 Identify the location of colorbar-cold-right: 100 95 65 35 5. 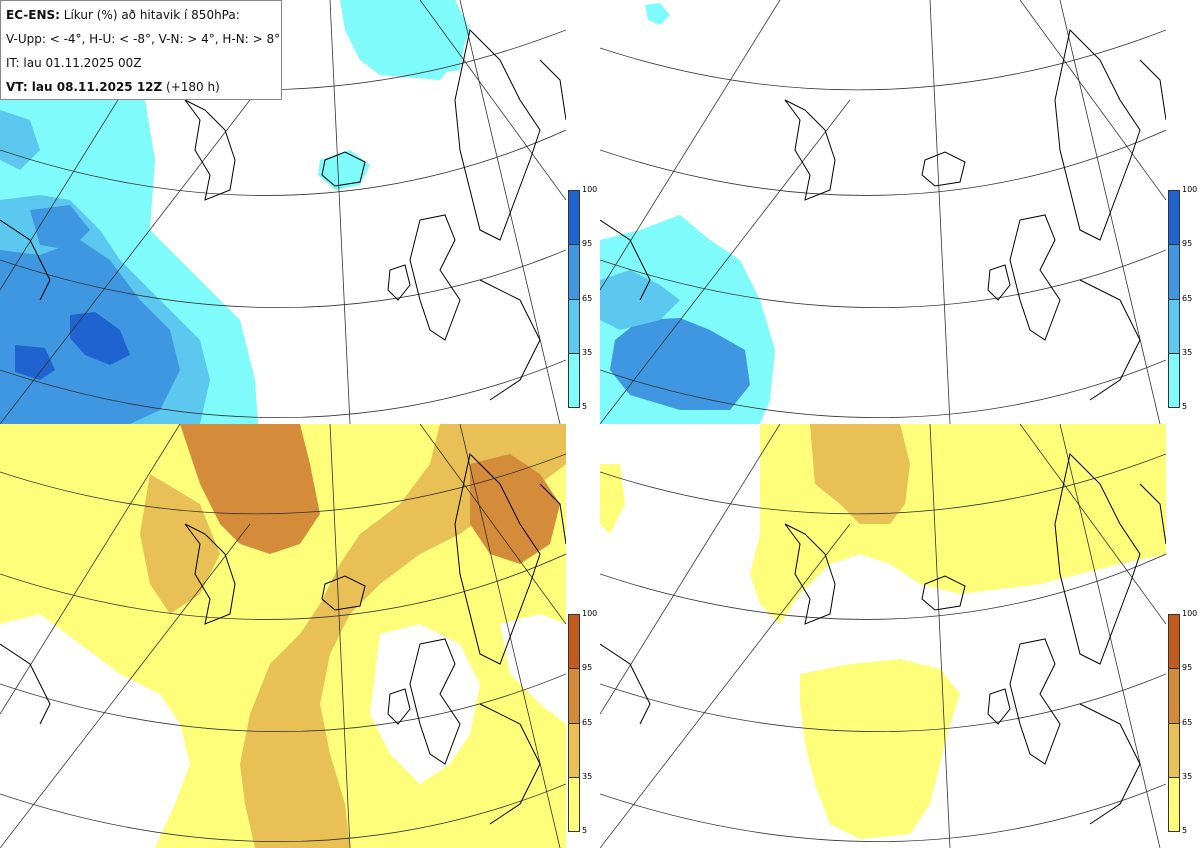
(1183, 298).